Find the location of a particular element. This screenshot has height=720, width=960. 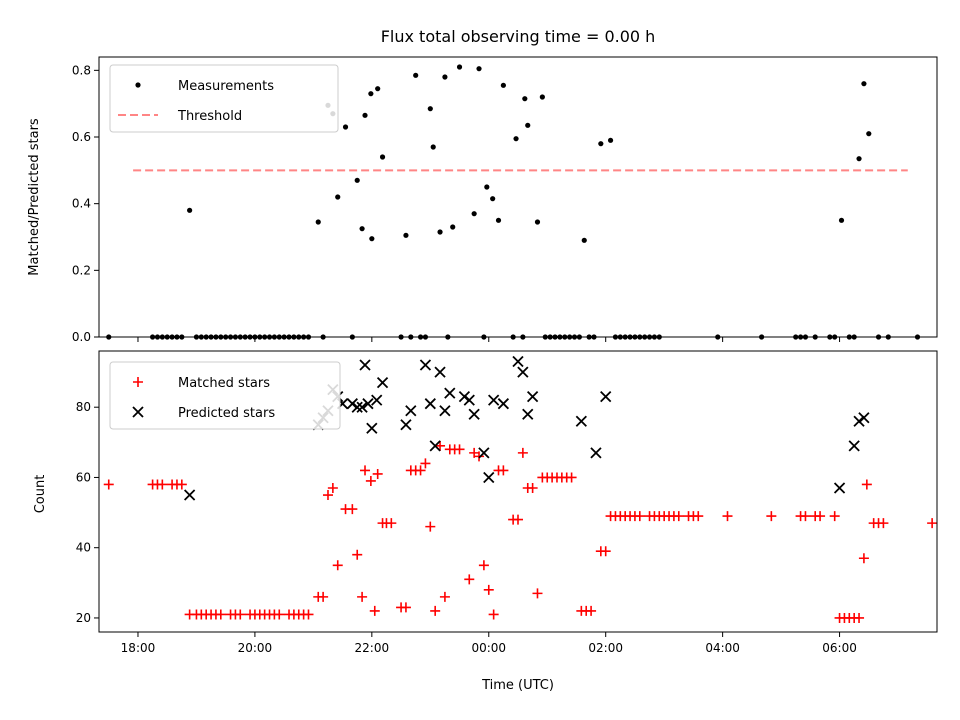

y-tick-label: 0.0 is located at coordinates (81, 337).